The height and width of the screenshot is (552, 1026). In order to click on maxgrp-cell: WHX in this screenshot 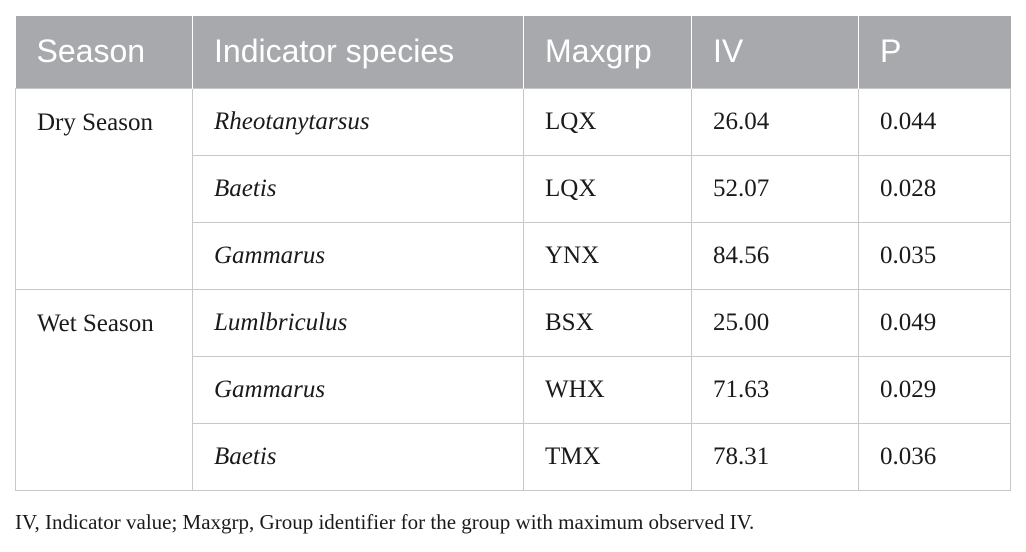, I will do `click(607, 389)`.